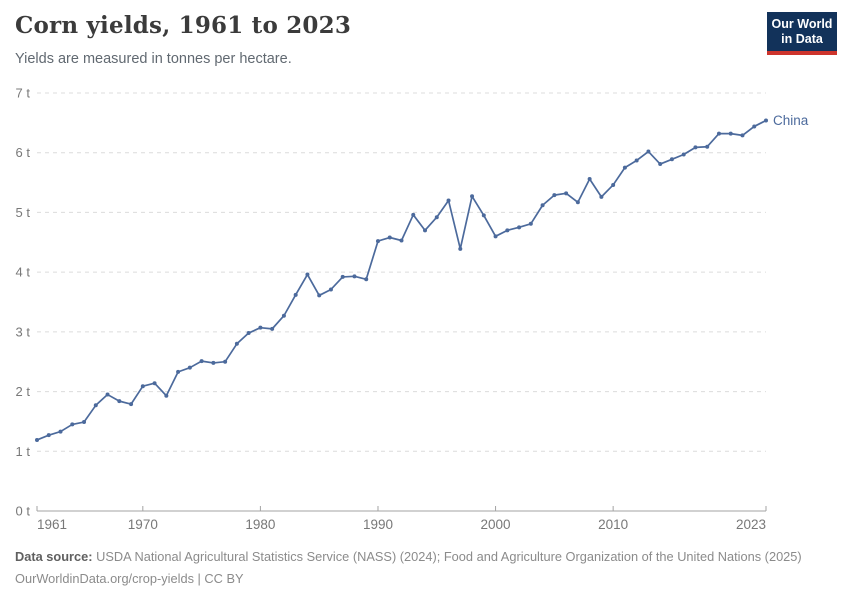 The height and width of the screenshot is (600, 850). I want to click on data-source-label: Data source:, so click(54, 556).